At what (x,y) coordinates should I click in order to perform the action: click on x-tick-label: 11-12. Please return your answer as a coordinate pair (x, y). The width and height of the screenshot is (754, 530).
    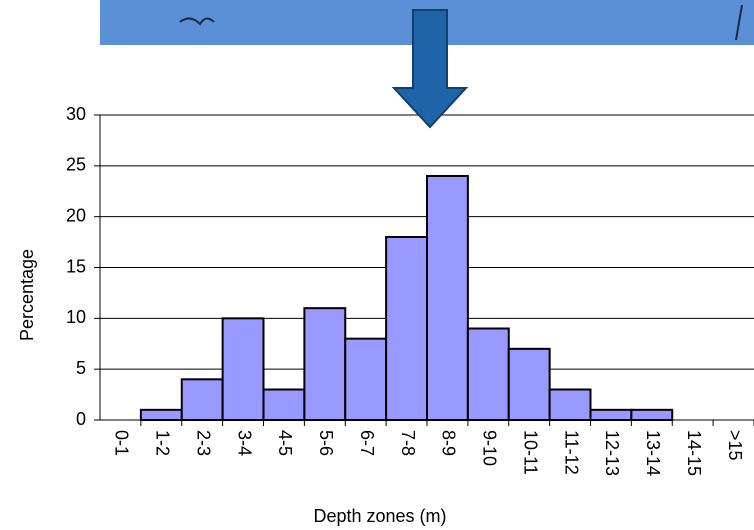
    Looking at the image, I should click on (571, 452).